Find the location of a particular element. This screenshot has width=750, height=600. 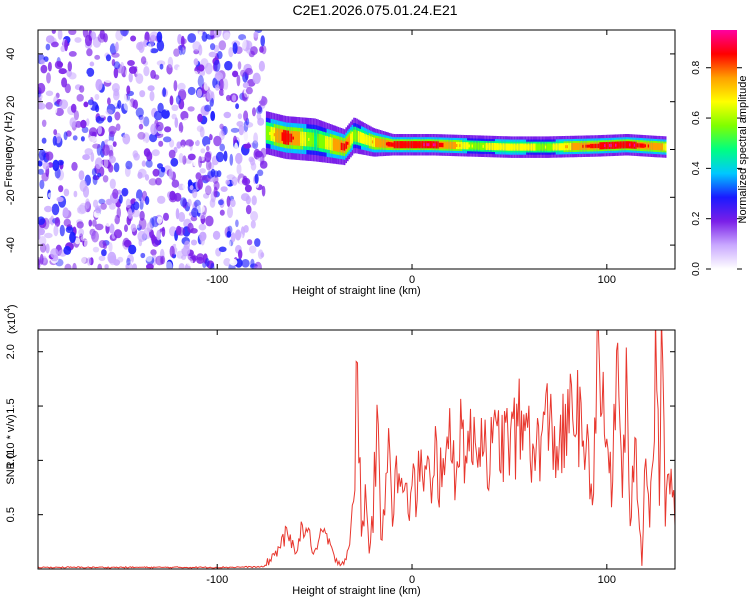

x-tick-label: -100 is located at coordinates (217, 580).